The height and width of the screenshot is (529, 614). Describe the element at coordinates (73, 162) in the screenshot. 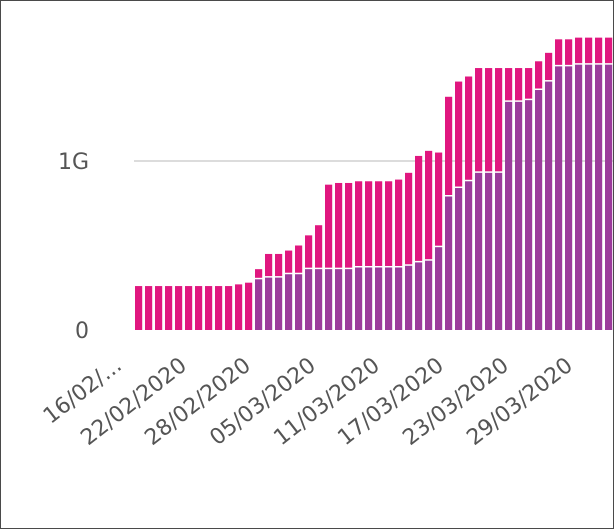

I see `y-tick-label: 1G` at that location.